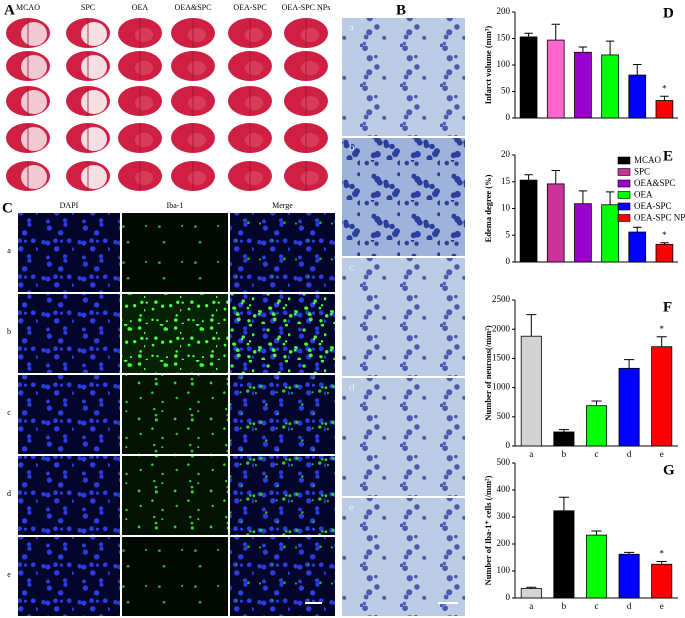 The image size is (685, 618). I want to click on y-tick-label: 20, so click(506, 154).